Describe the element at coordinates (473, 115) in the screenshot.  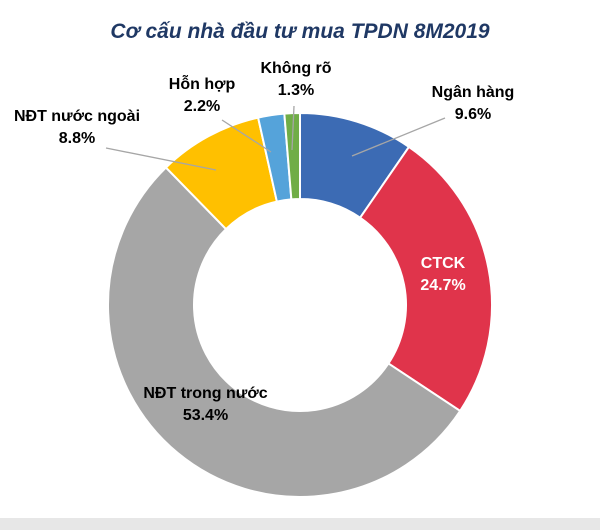
I see `label-ngan-hang-value: 9.6%` at that location.